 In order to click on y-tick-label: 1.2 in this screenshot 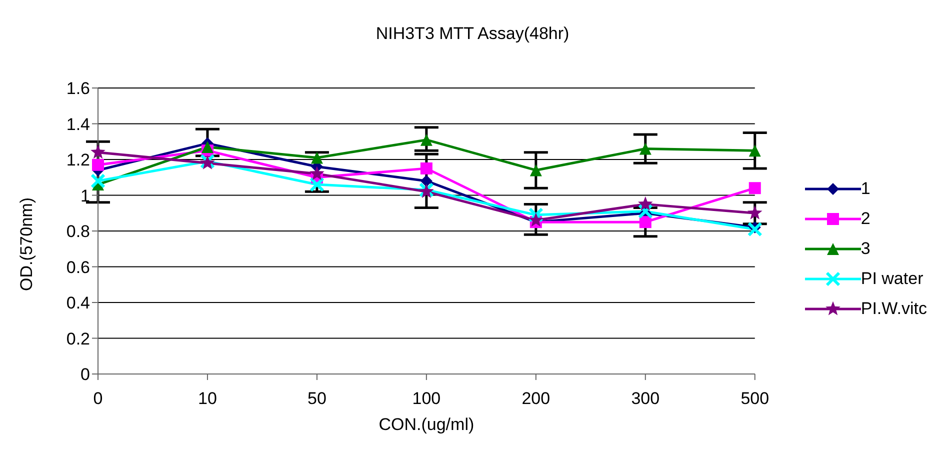, I will do `click(78, 160)`.